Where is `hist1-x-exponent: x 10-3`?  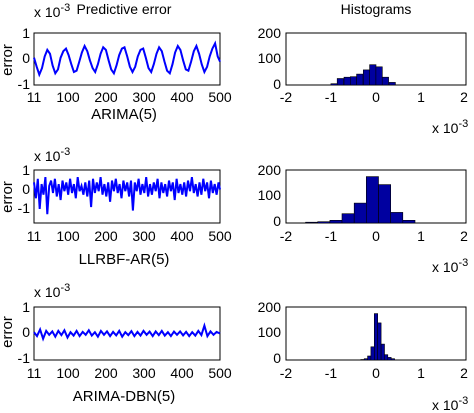 hist1-x-exponent: x 10-3 is located at coordinates (450, 127).